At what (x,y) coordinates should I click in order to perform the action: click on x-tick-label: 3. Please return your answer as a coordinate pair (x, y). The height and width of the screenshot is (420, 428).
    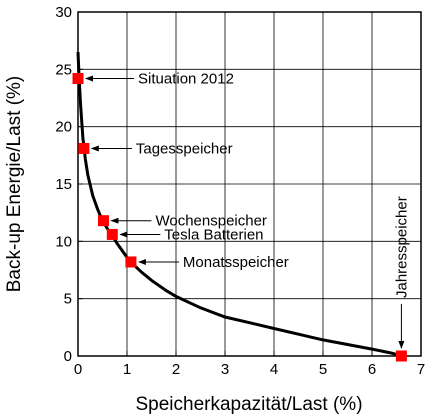
    Looking at the image, I should click on (225, 369).